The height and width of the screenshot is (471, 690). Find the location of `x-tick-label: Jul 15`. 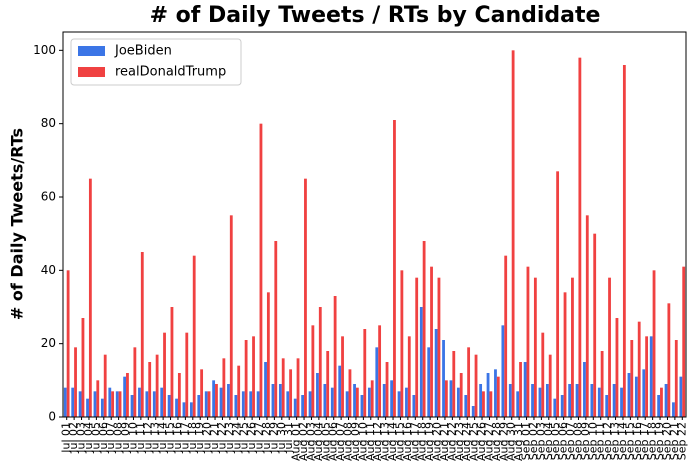

x-tick-label: Jul 15 is located at coordinates (170, 438).